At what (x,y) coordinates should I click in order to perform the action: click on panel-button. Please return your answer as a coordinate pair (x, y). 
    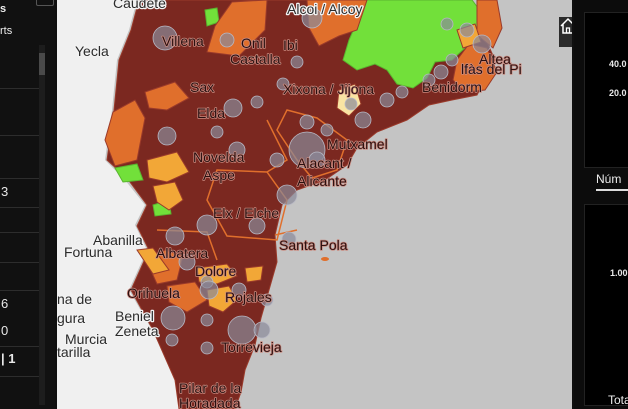
    Looking at the image, I should click on (45, 3).